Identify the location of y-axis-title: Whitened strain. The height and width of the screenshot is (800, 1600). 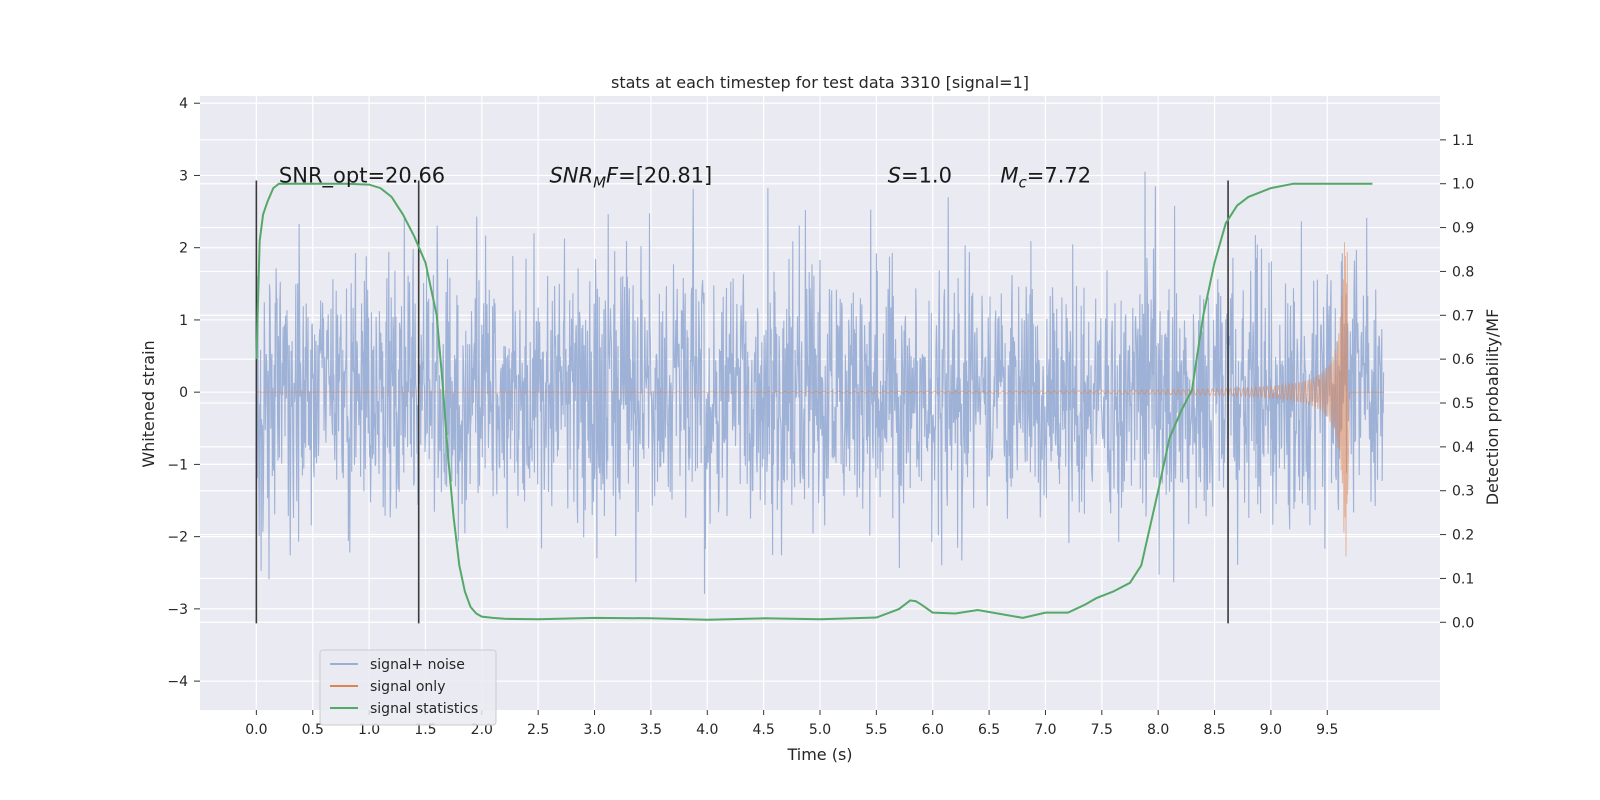
(148, 403).